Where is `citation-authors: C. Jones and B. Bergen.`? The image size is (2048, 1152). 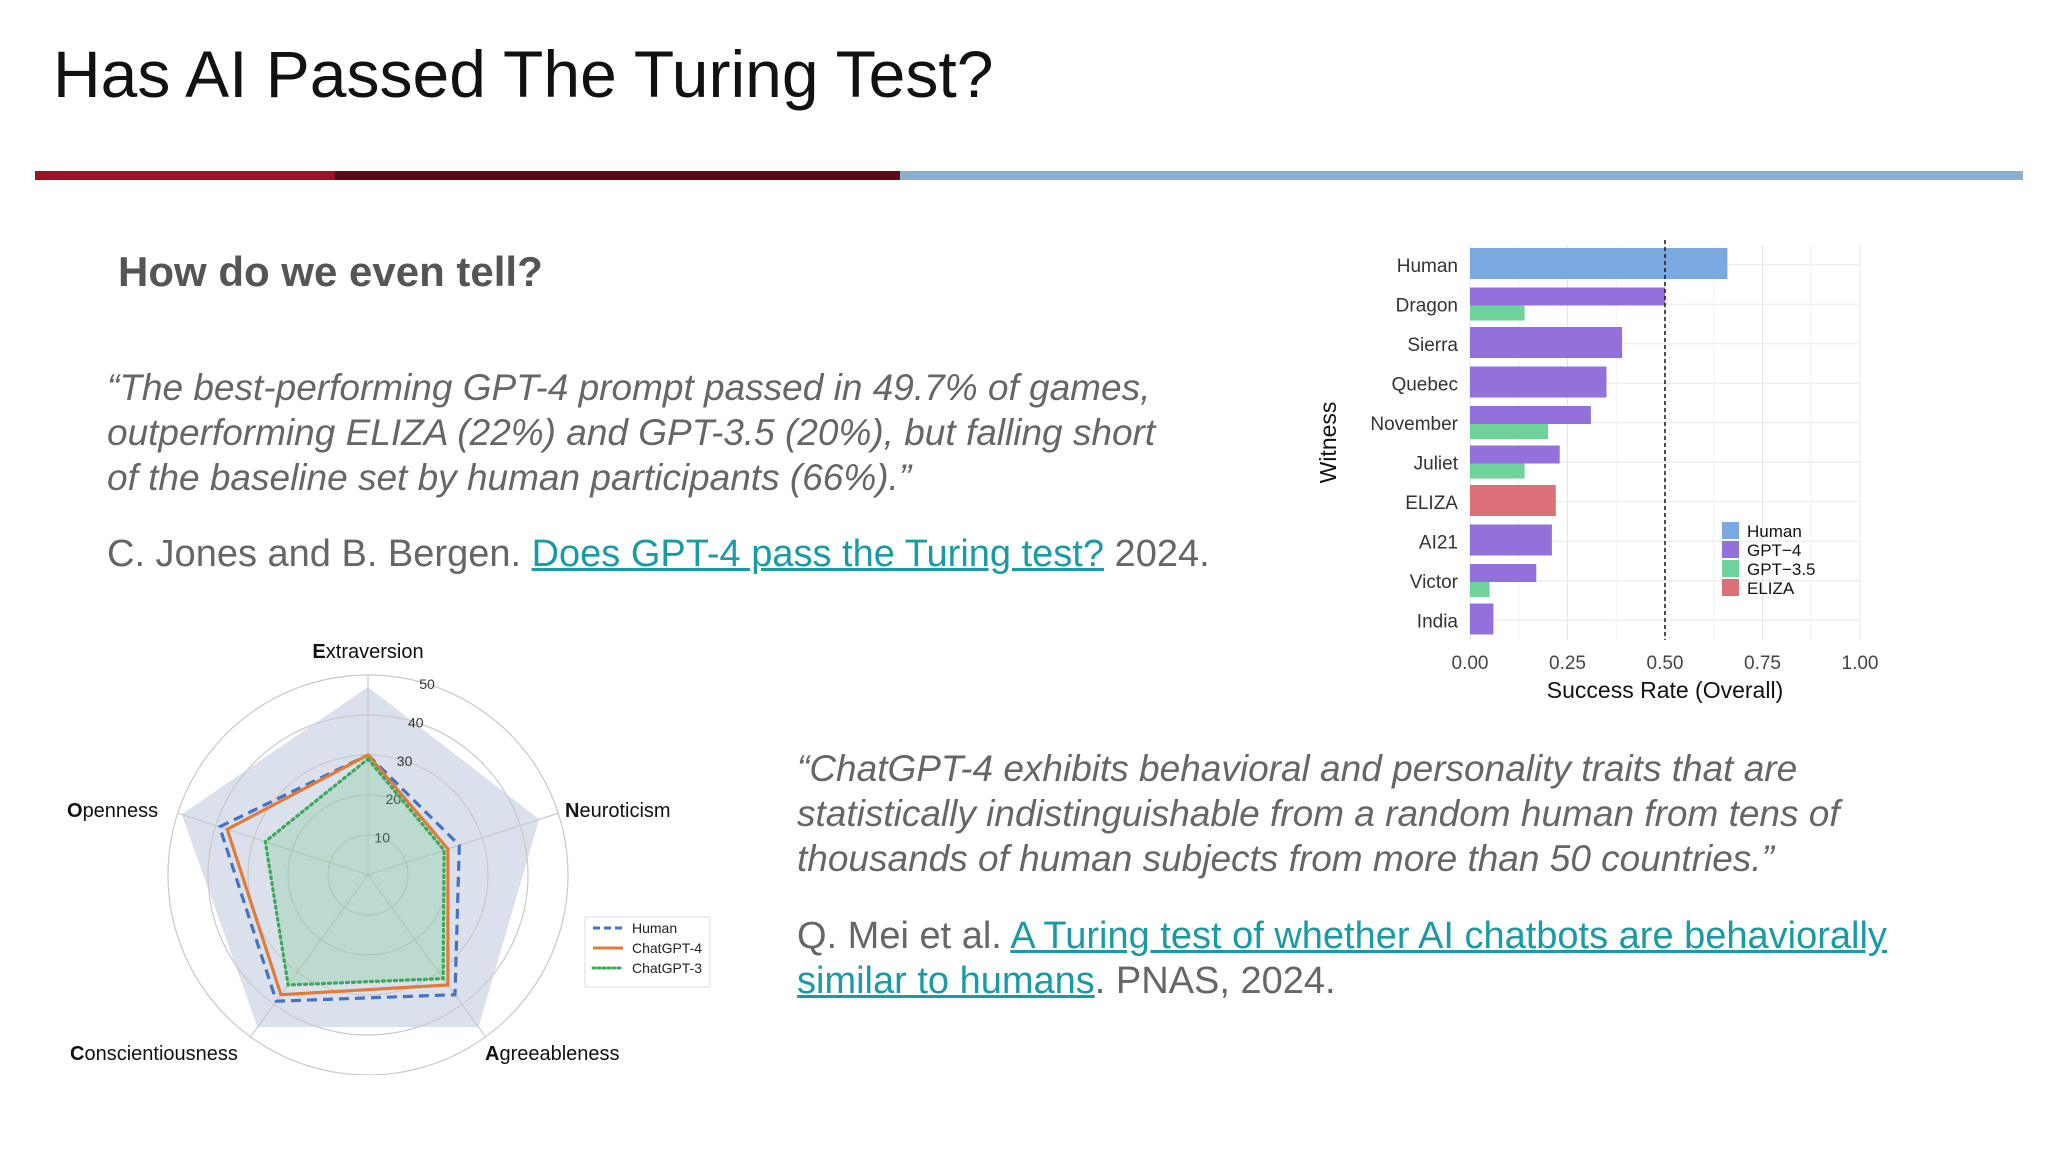 citation-authors: C. Jones and B. Bergen. is located at coordinates (319, 554).